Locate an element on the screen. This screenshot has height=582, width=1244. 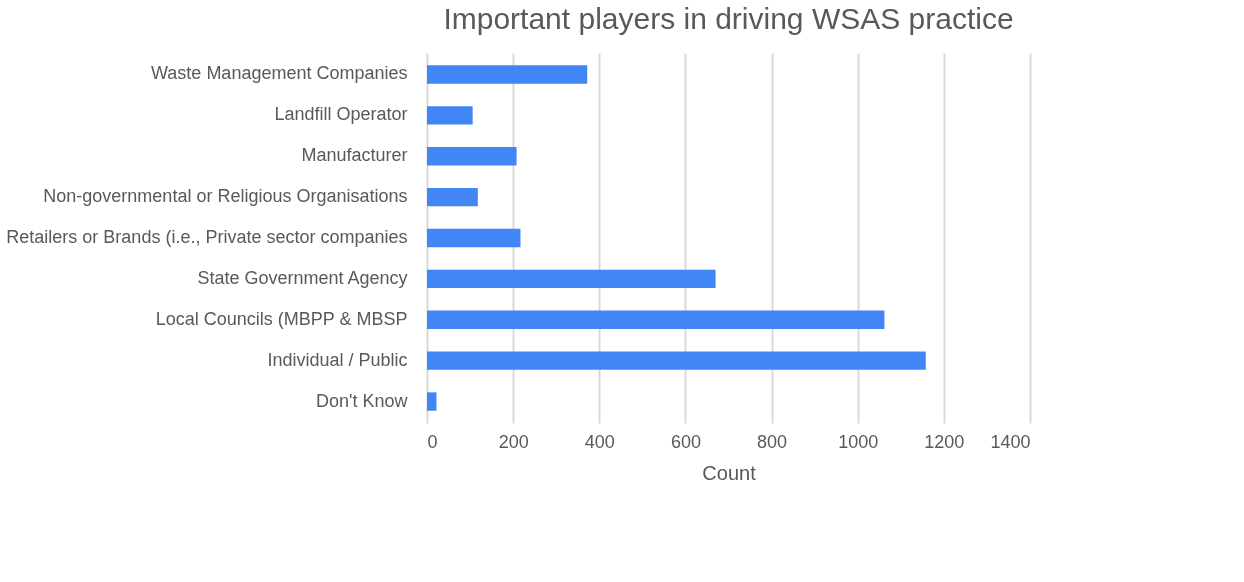
y-tick-label: Retailers or Brands (i.e., Private sector companies is located at coordinates (207, 237).